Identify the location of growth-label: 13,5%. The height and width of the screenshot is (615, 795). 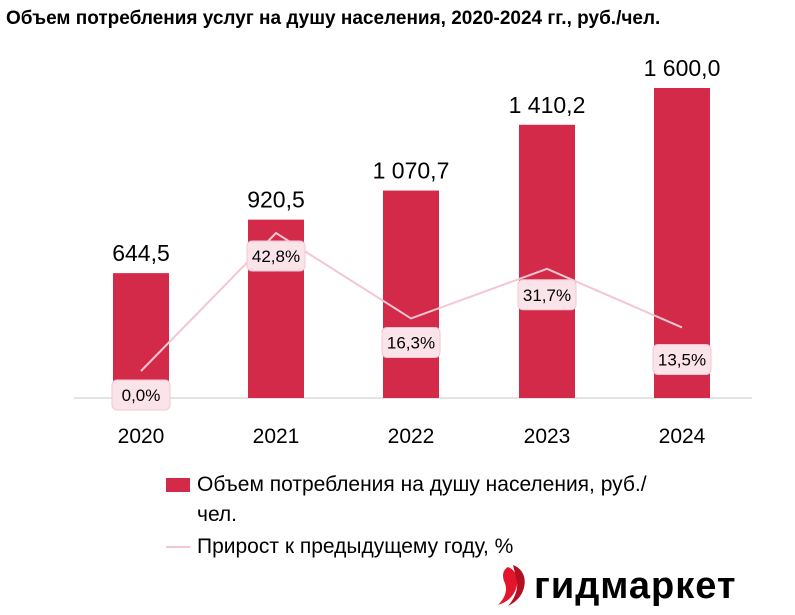
(682, 359).